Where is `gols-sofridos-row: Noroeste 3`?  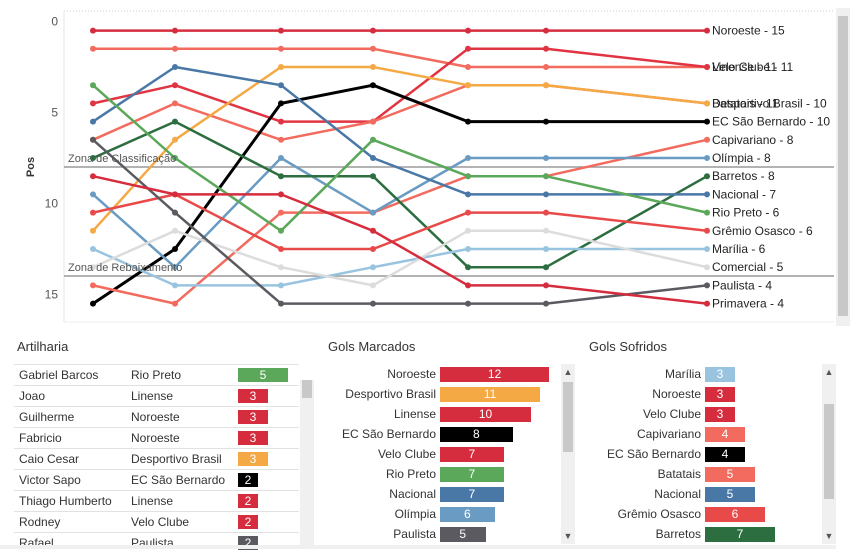
gols-sofridos-row: Noroeste 3 is located at coordinates (700, 394).